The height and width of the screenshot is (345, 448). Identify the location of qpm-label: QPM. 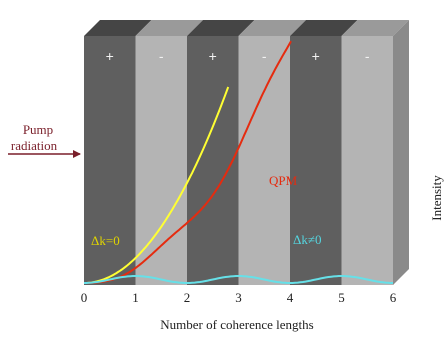
(283, 180).